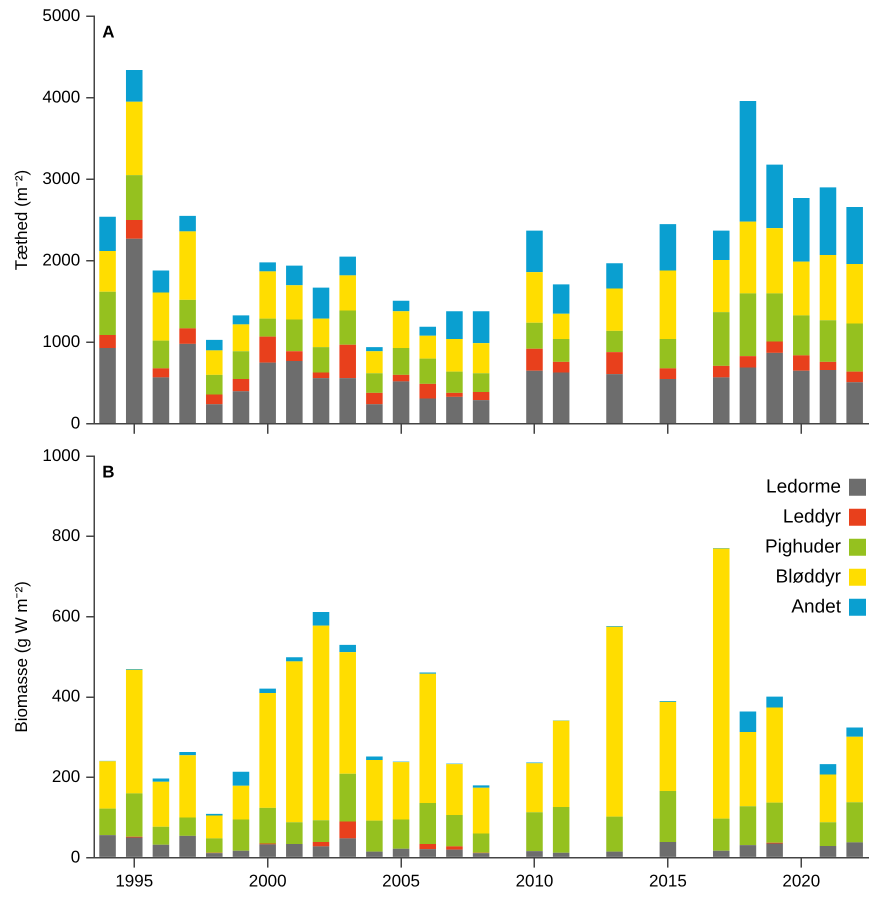  What do you see at coordinates (66, 616) in the screenshot?
I see `y-tick-label: 600` at bounding box center [66, 616].